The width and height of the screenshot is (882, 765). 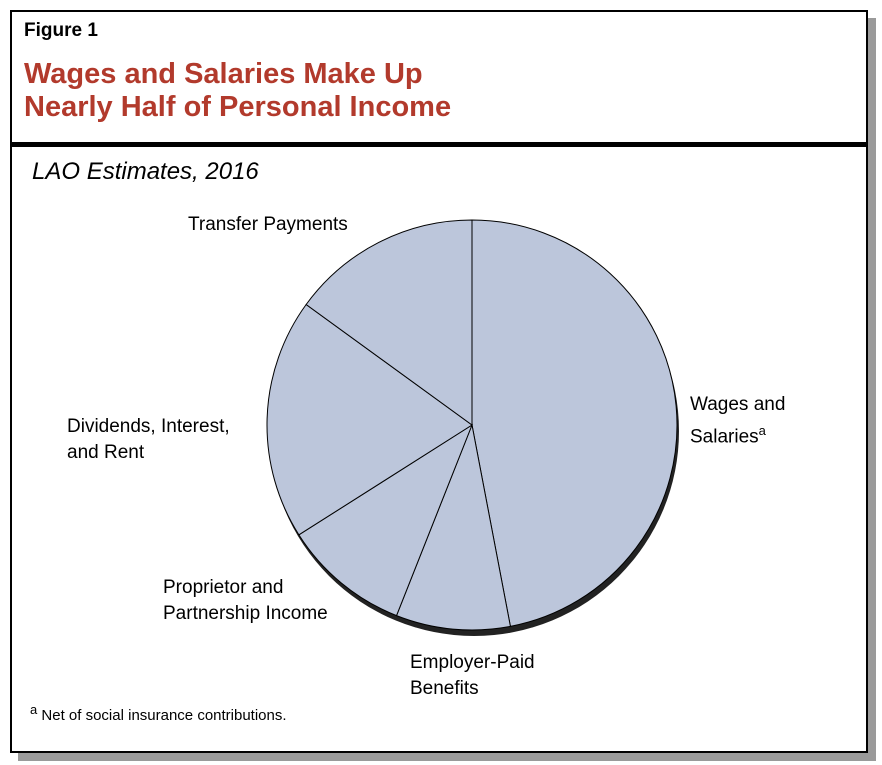 I want to click on slice-label: Dividends, Interest, and Rent, so click(x=148, y=439).